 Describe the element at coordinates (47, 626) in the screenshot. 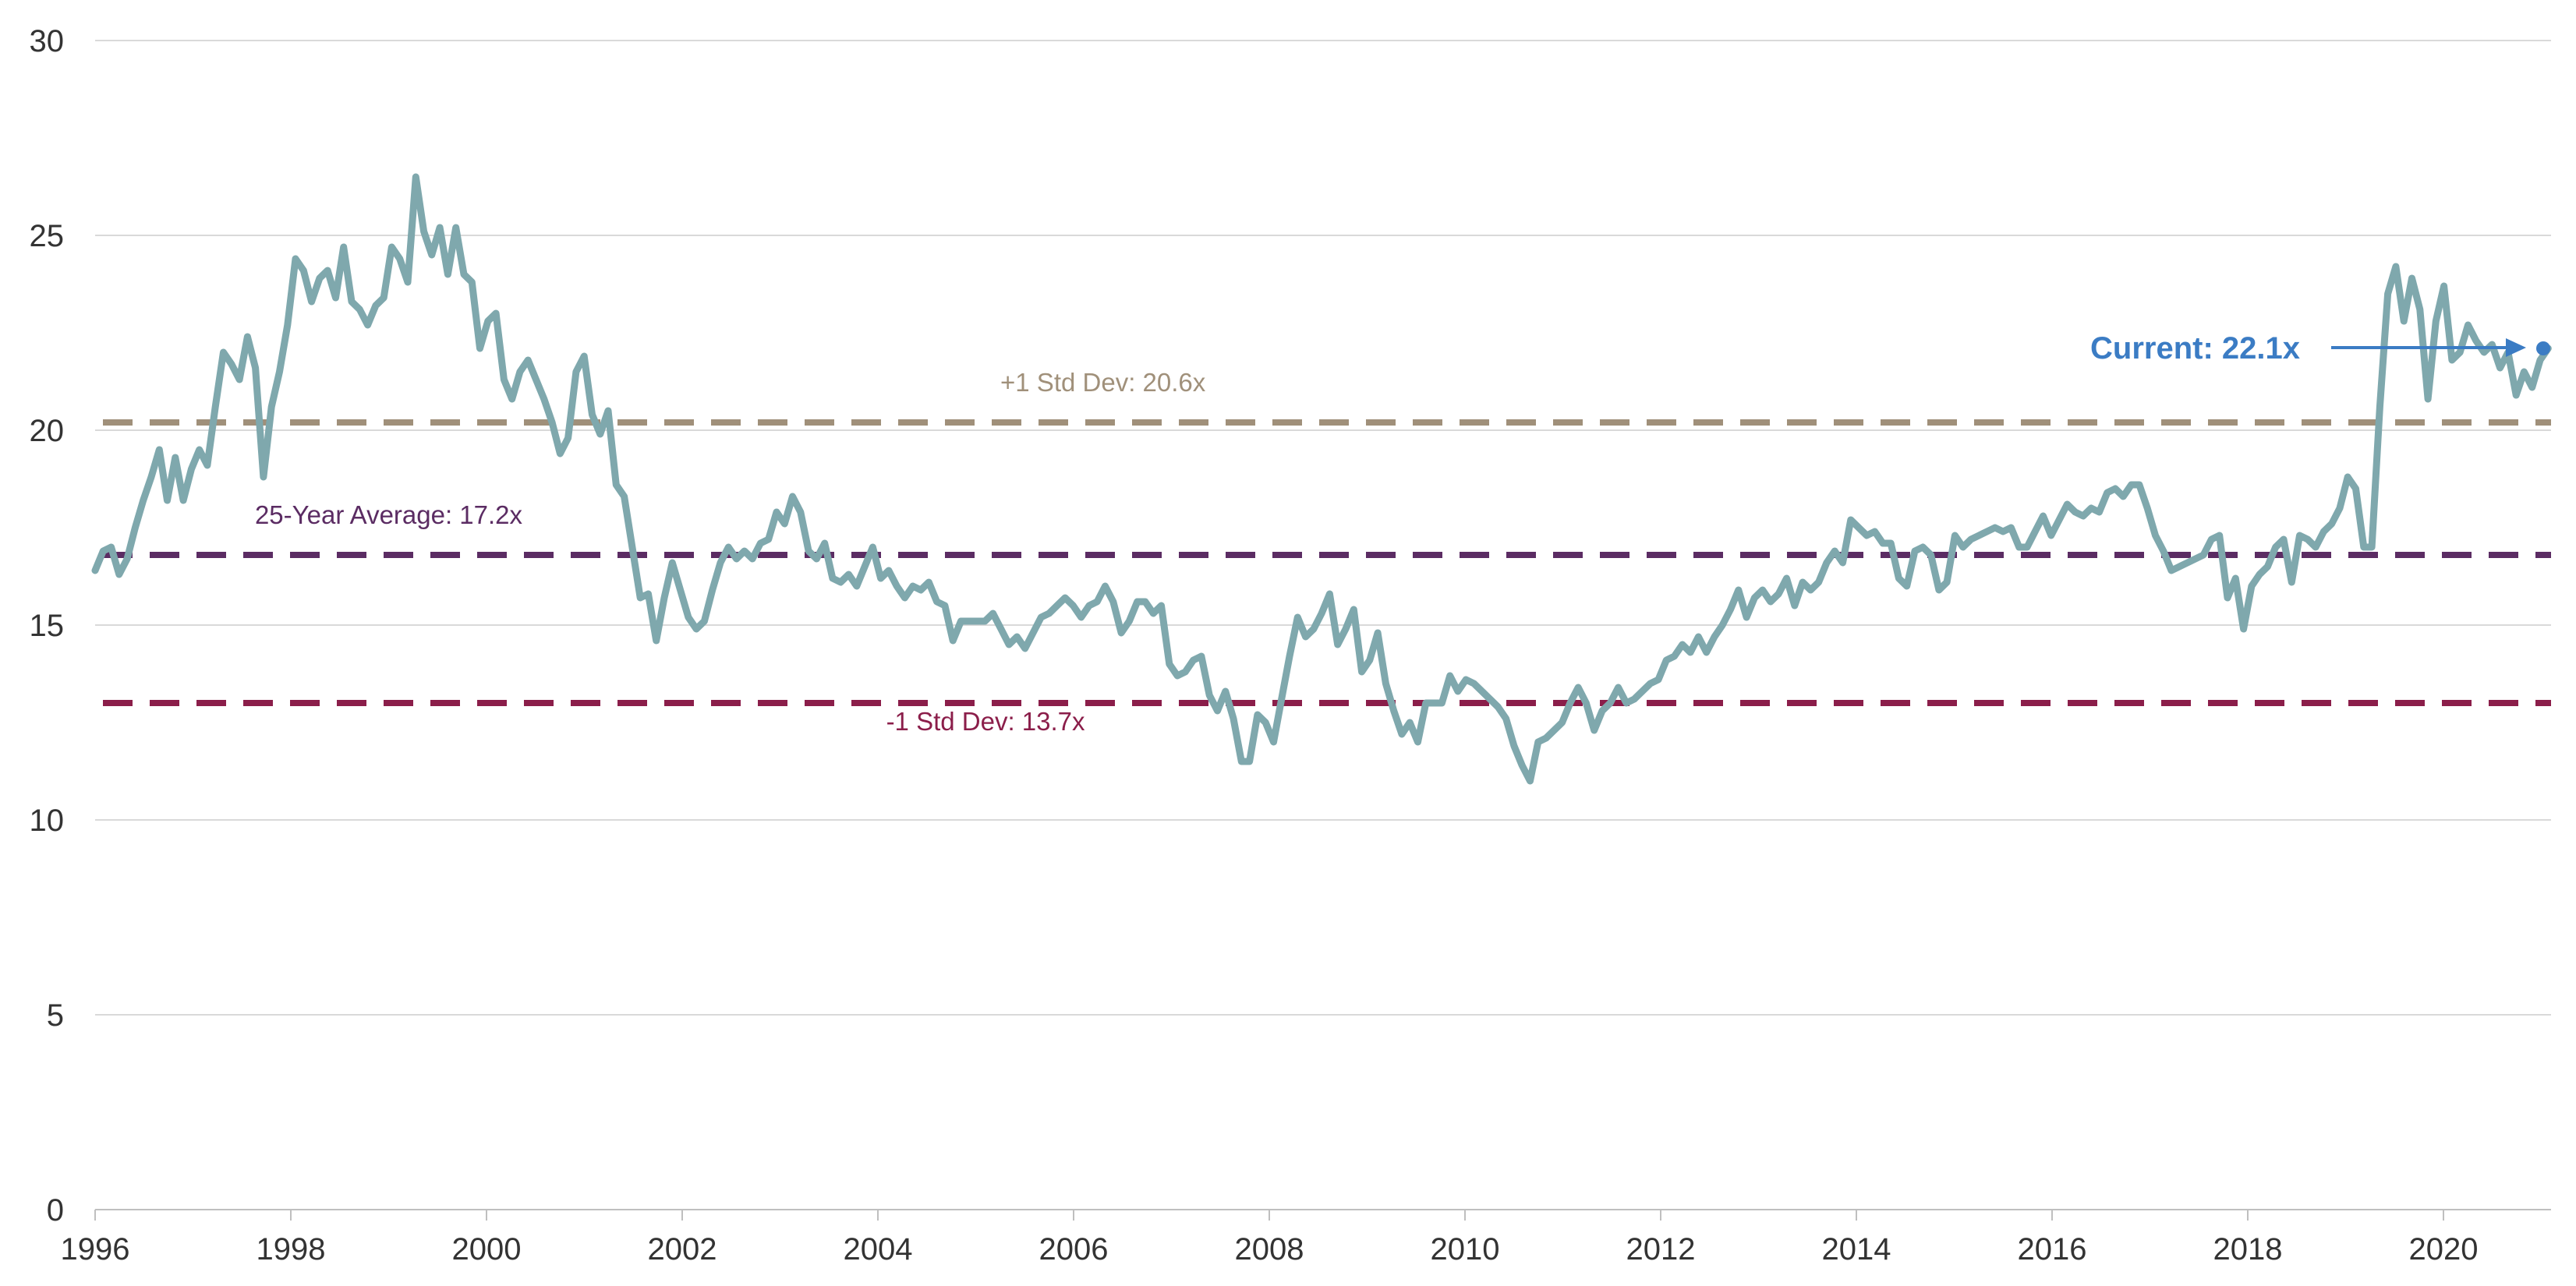

I see `y-tick-label-15: 15` at that location.